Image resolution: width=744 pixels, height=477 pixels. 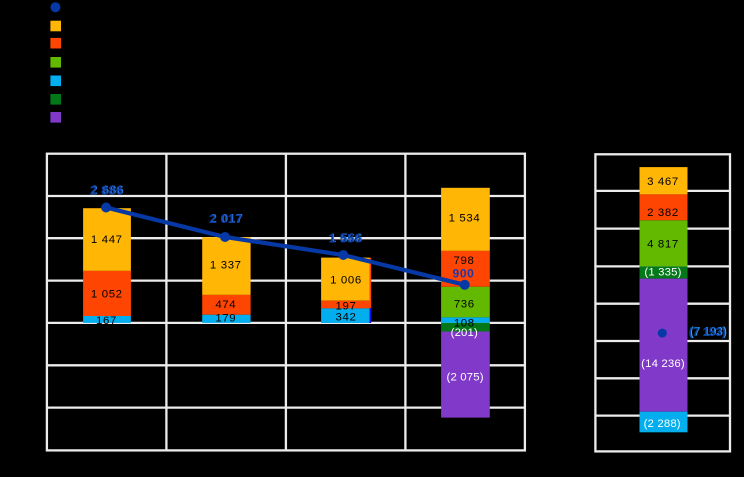 What do you see at coordinates (663, 213) in the screenshot?
I see `svg-text: 2 382` at bounding box center [663, 213].